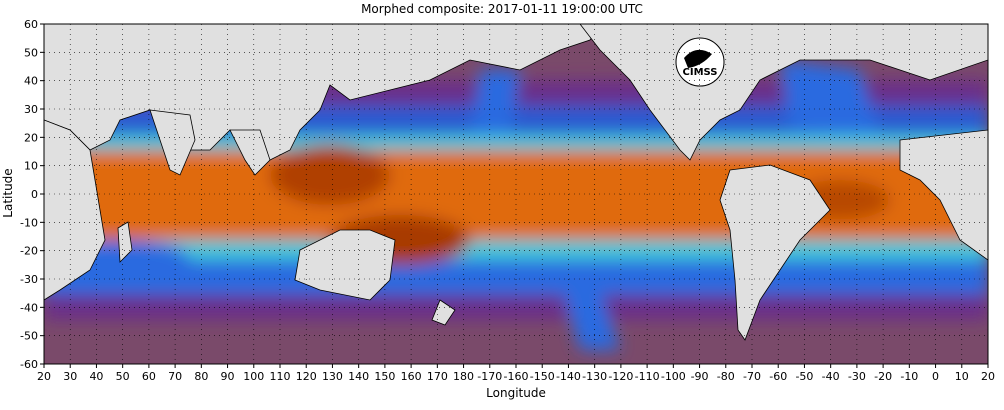 The height and width of the screenshot is (410, 1004). I want to click on x-tick-label: -70, so click(752, 376).